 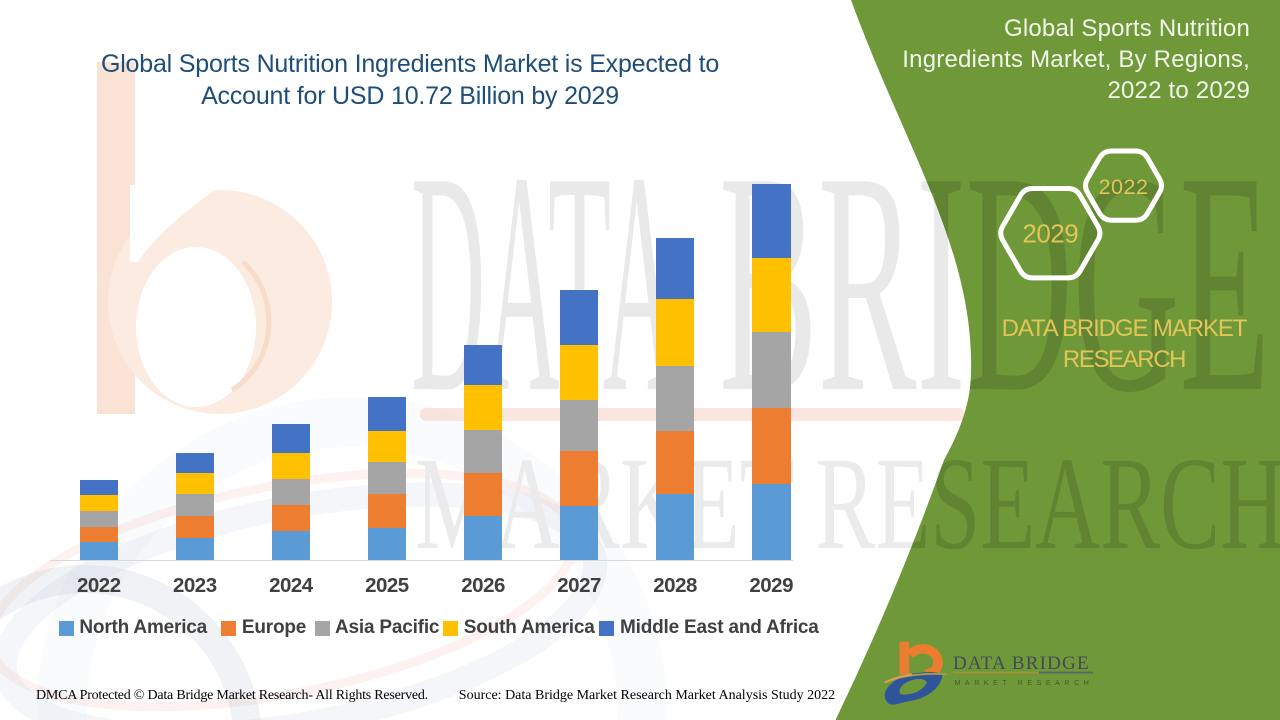 What do you see at coordinates (1124, 187) in the screenshot?
I see `svg-text: 2022` at bounding box center [1124, 187].